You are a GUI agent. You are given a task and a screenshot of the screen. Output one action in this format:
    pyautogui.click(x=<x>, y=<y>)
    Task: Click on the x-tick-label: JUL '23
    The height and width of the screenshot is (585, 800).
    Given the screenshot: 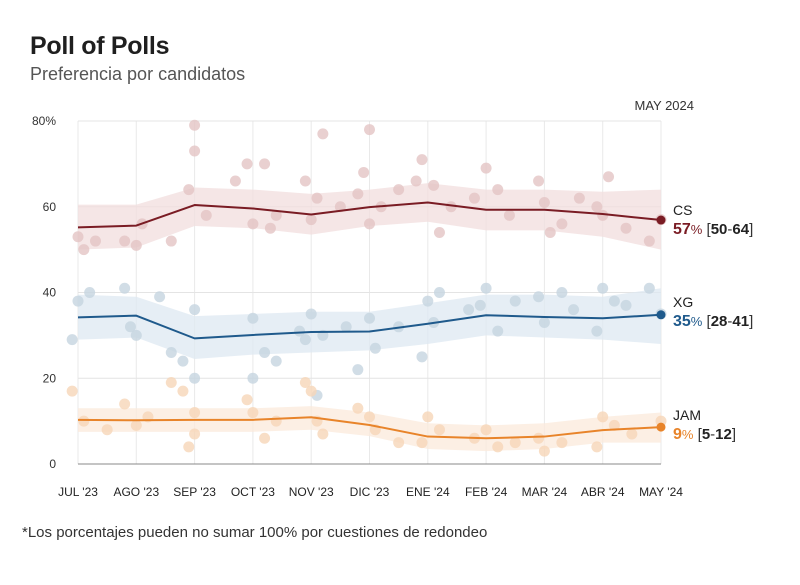 What is the action you would take?
    pyautogui.click(x=78, y=492)
    